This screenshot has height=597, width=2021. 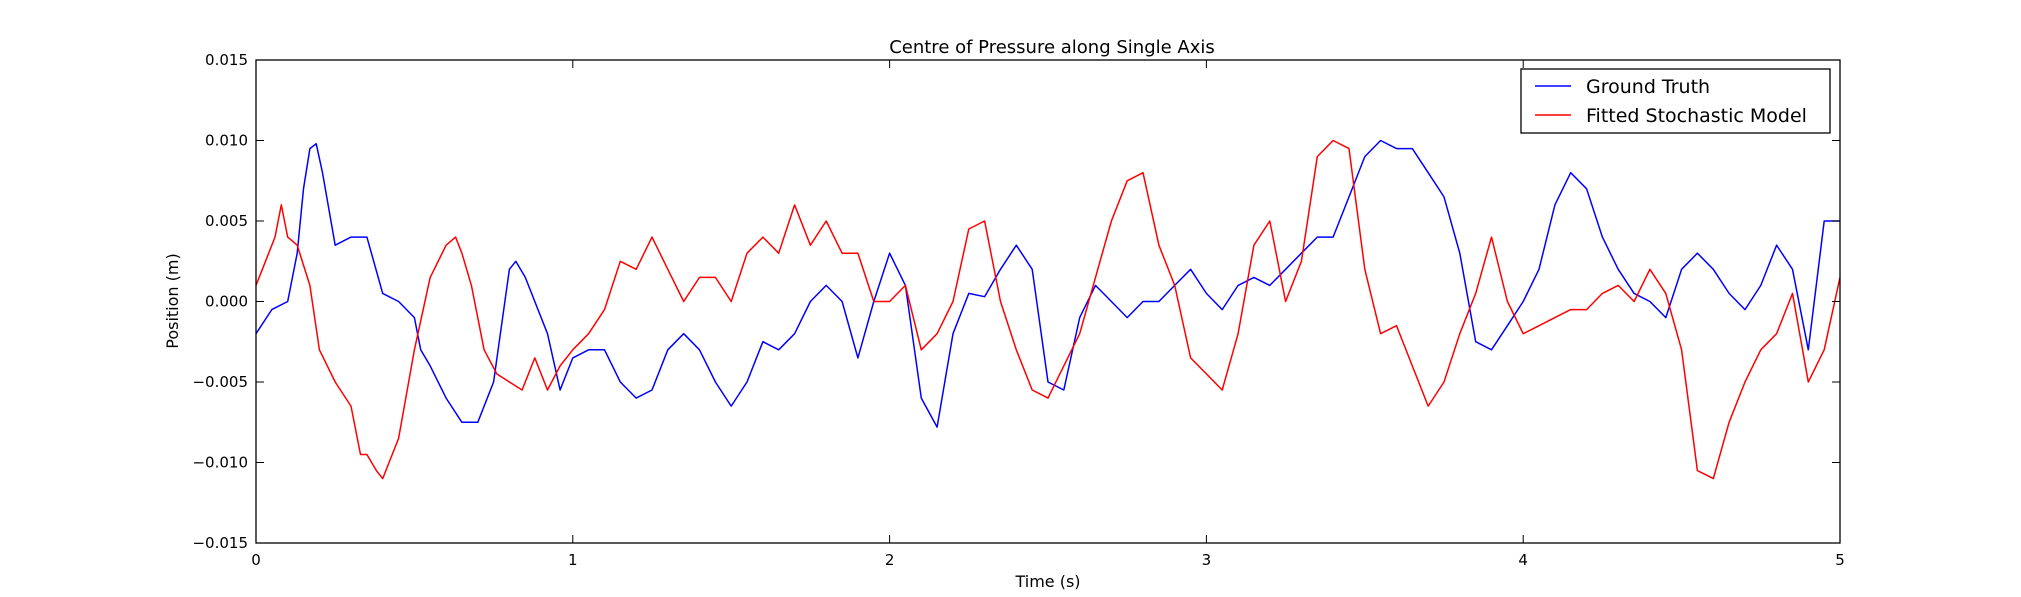 What do you see at coordinates (226, 141) in the screenshot?
I see `y-tick-label: 0.010` at bounding box center [226, 141].